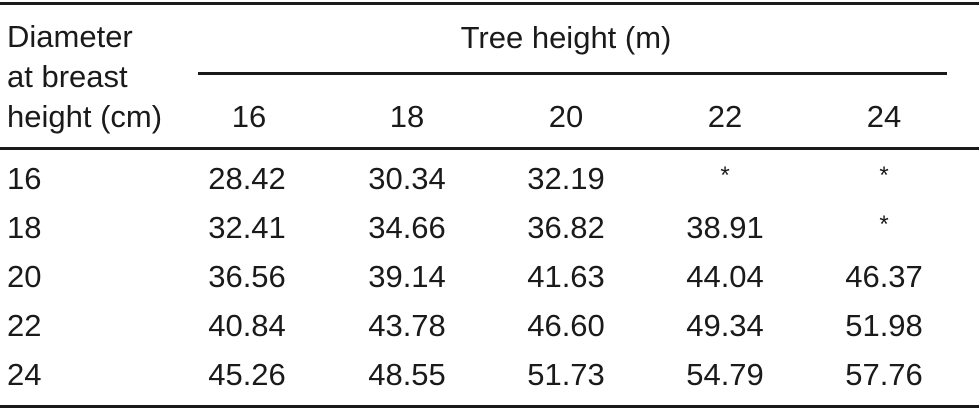  Describe the element at coordinates (572, 73) in the screenshot. I see `spanner-rule` at that location.